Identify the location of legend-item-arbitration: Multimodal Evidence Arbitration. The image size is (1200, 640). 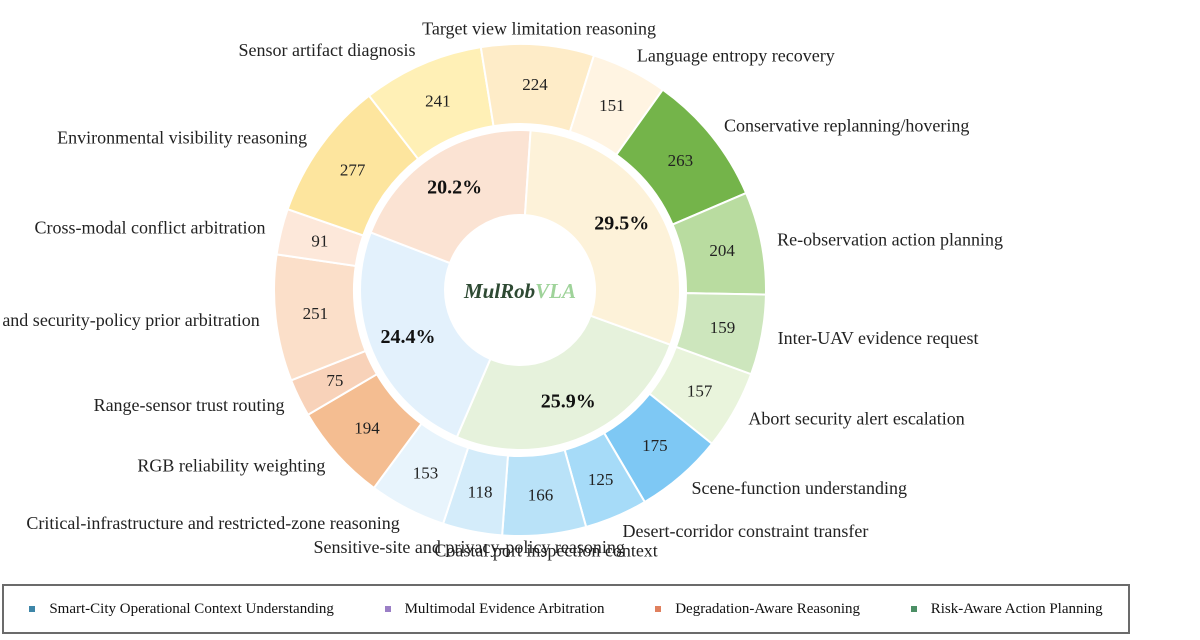
(494, 609).